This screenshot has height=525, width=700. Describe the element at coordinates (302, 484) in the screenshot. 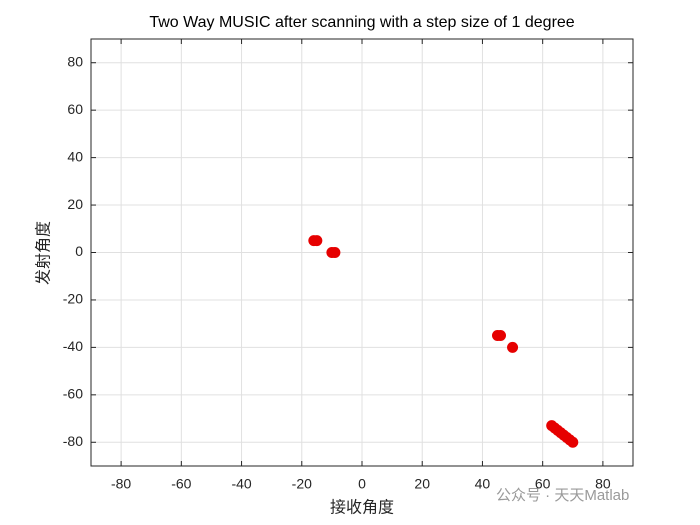

I see `x-tick-label: -20` at that location.